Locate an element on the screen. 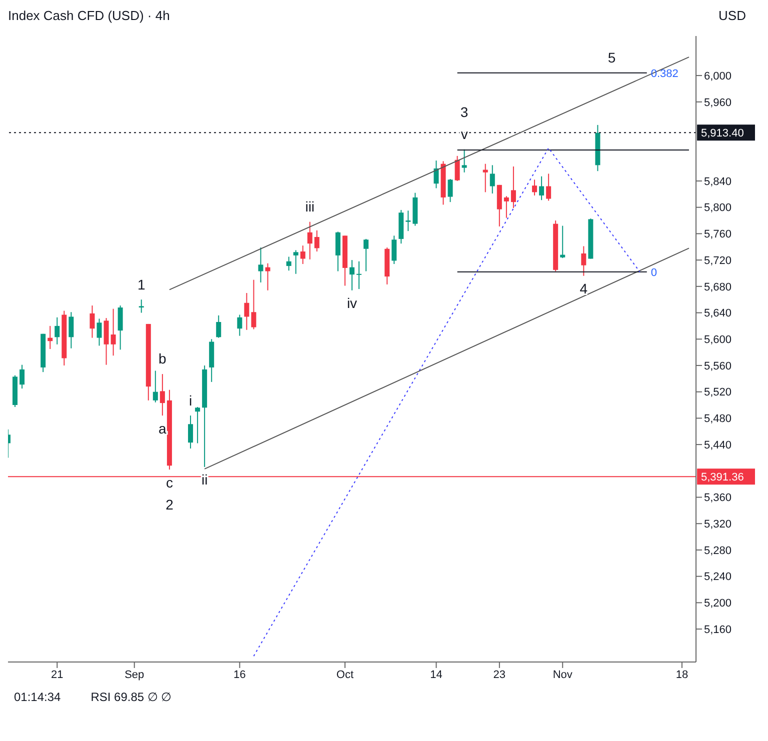 The width and height of the screenshot is (768, 741). annotation: c is located at coordinates (169, 482).